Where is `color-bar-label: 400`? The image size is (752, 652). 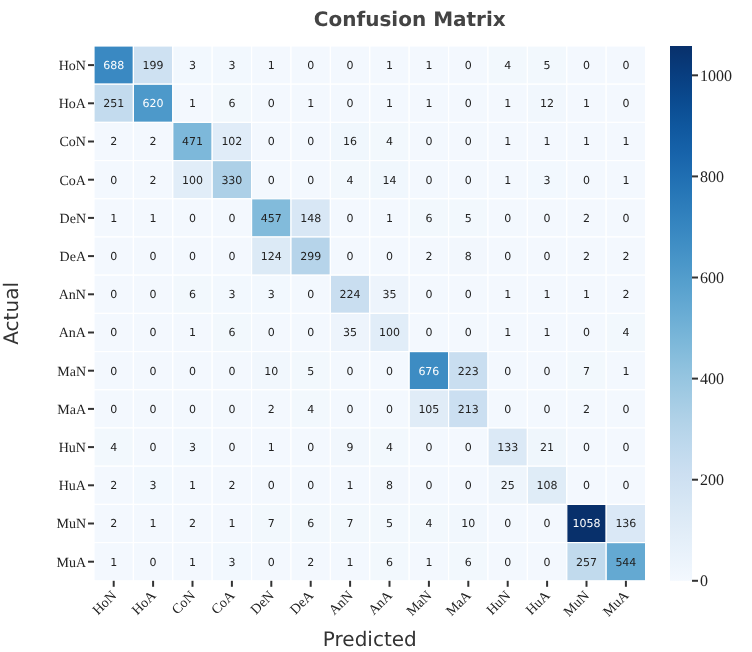 color-bar-label: 400 is located at coordinates (712, 379).